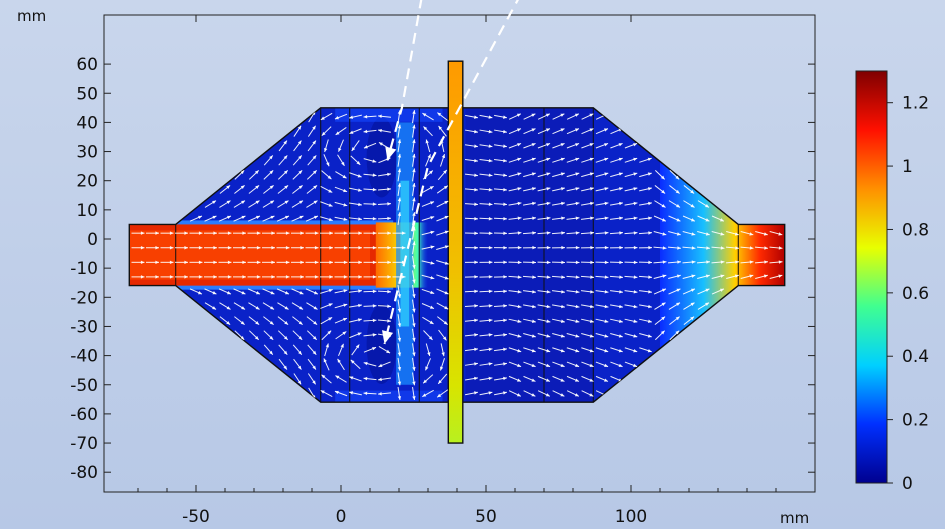 This screenshot has width=945, height=529. What do you see at coordinates (450, 172) in the screenshot?
I see `streamline-annotations` at bounding box center [450, 172].